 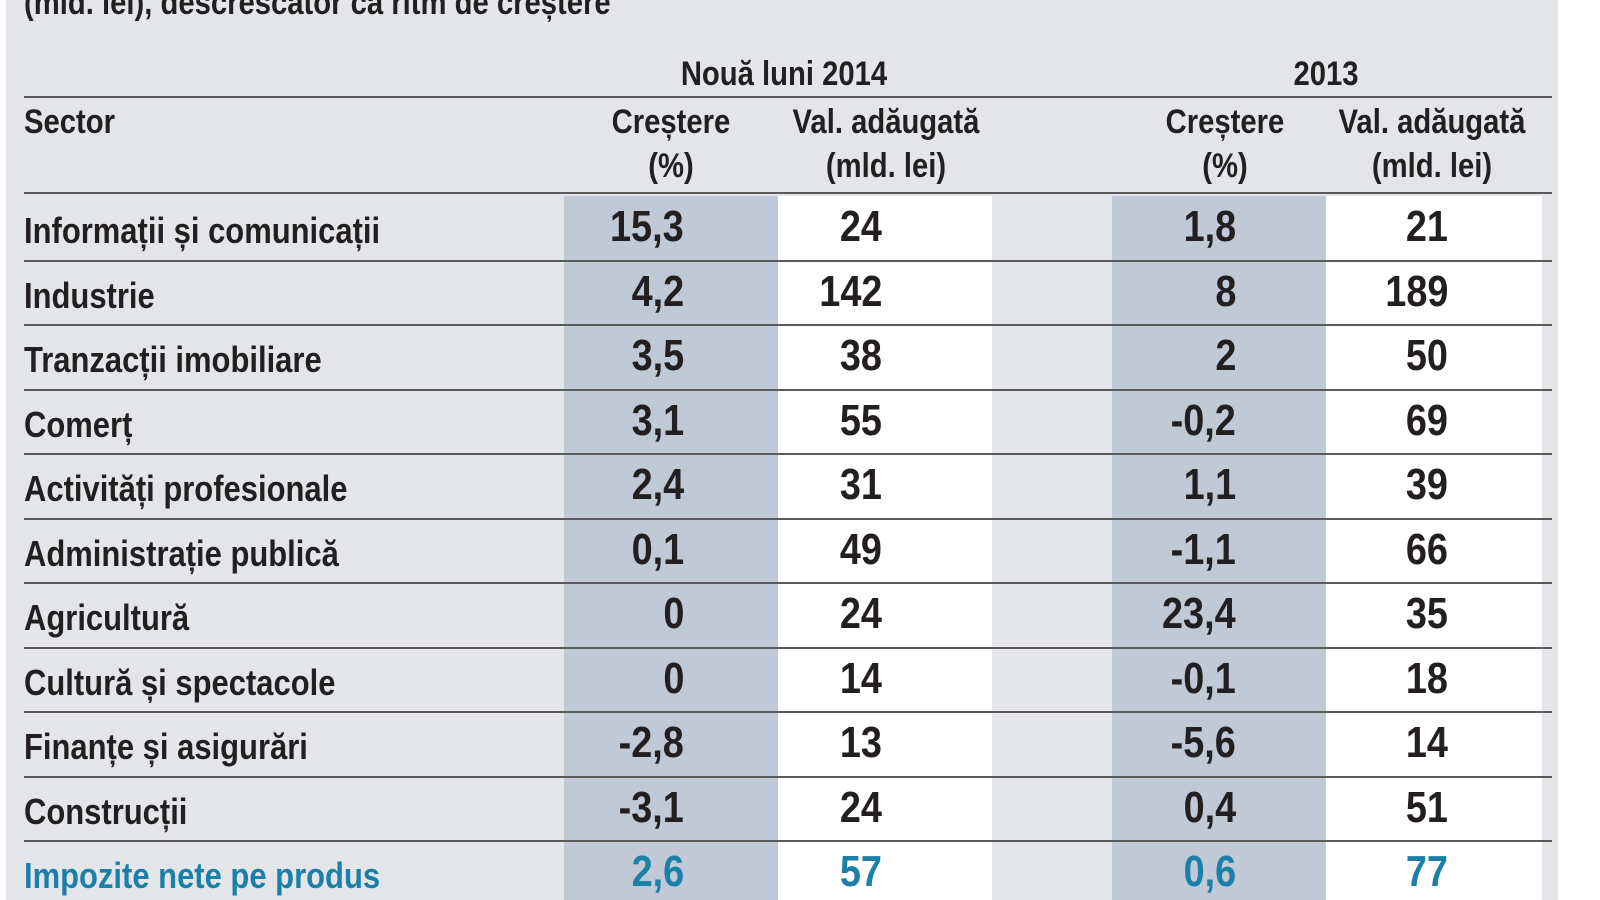 What do you see at coordinates (1426, 742) in the screenshot?
I see `value-2013-cell: 14` at bounding box center [1426, 742].